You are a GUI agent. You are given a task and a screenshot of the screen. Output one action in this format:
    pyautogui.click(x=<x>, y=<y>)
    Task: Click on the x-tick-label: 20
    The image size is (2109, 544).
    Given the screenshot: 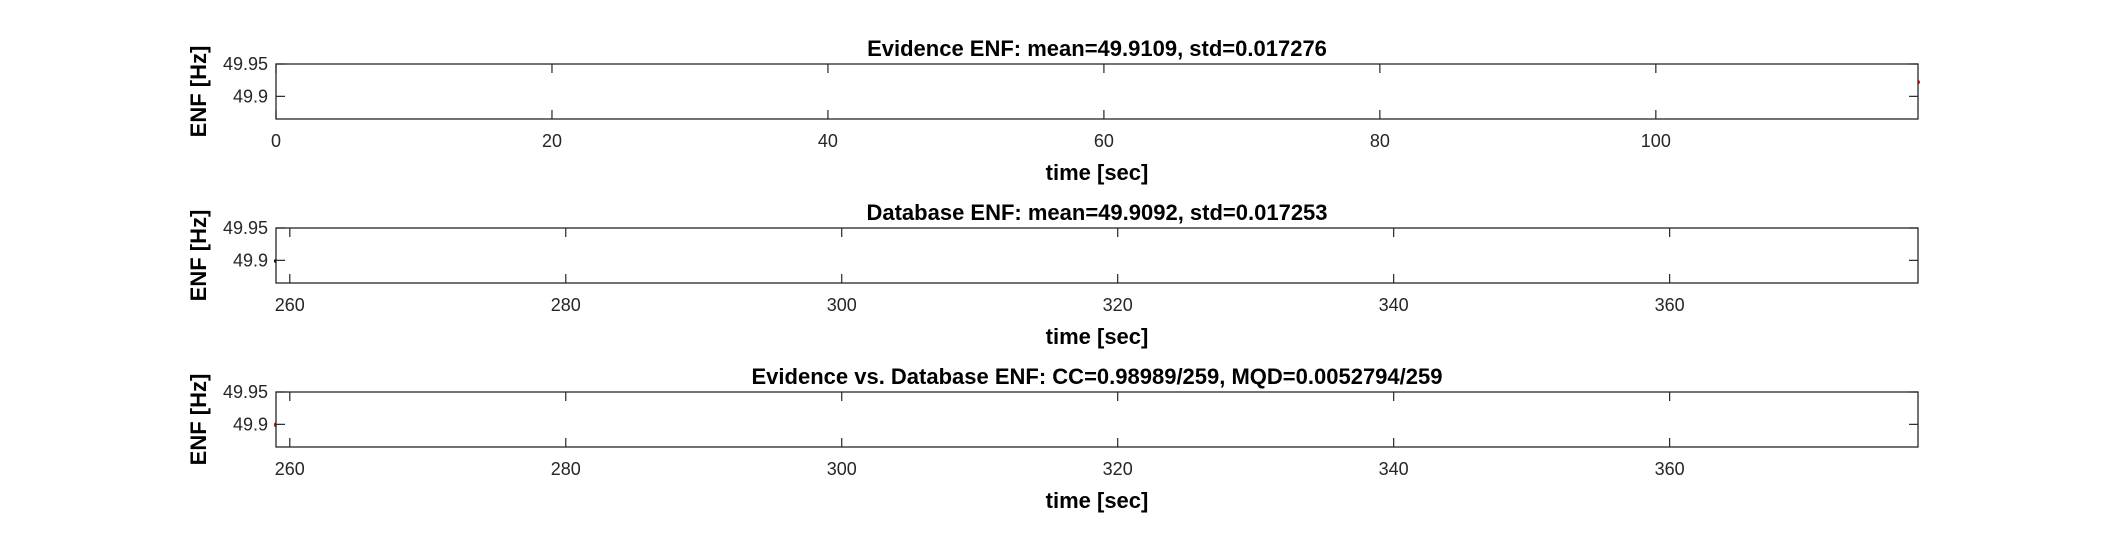 What is the action you would take?
    pyautogui.click(x=552, y=141)
    